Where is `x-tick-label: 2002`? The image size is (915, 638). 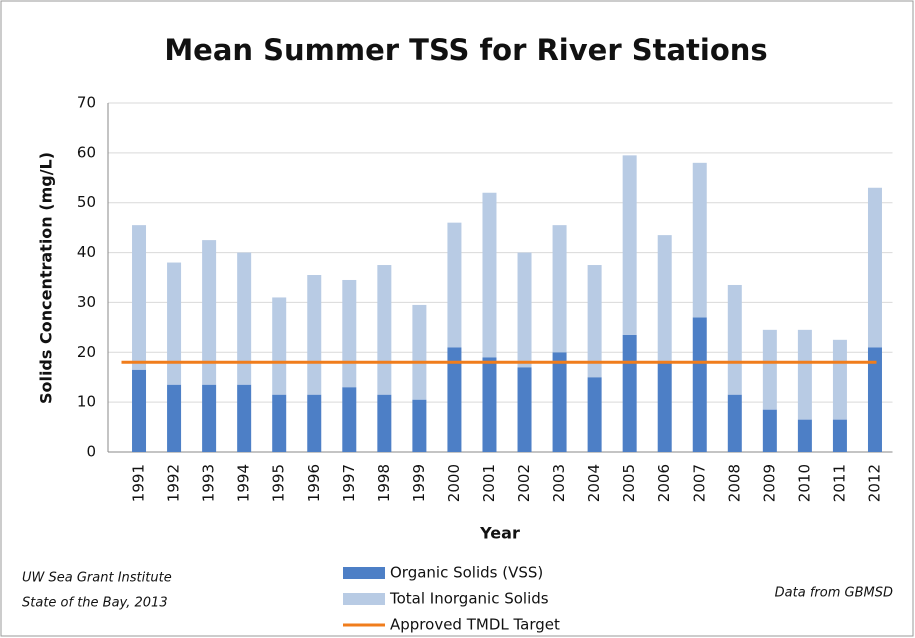 x-tick-label: 2002 is located at coordinates (524, 483).